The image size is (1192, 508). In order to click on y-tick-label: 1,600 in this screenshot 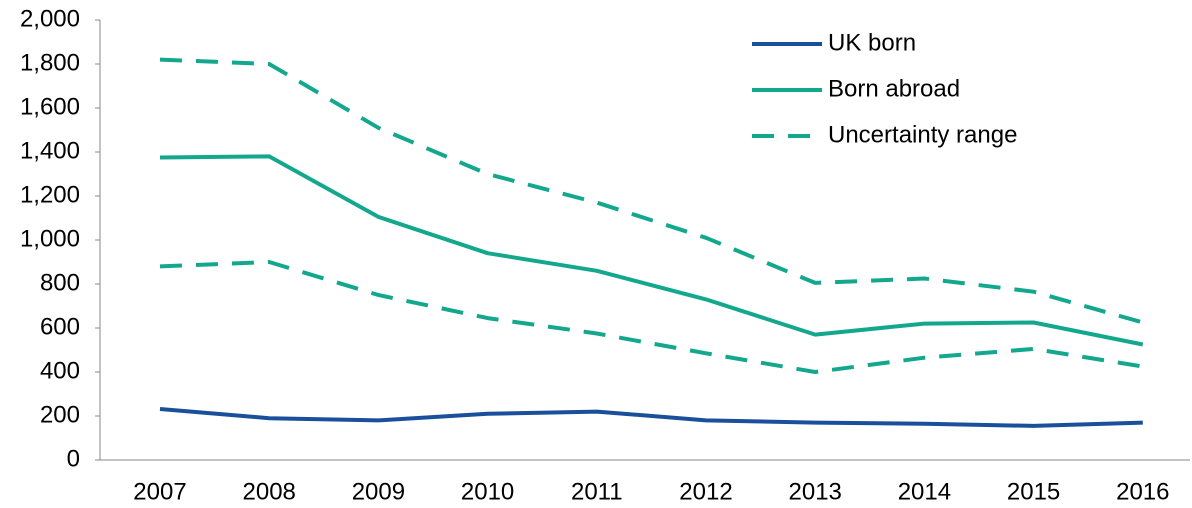, I will do `click(50, 106)`.